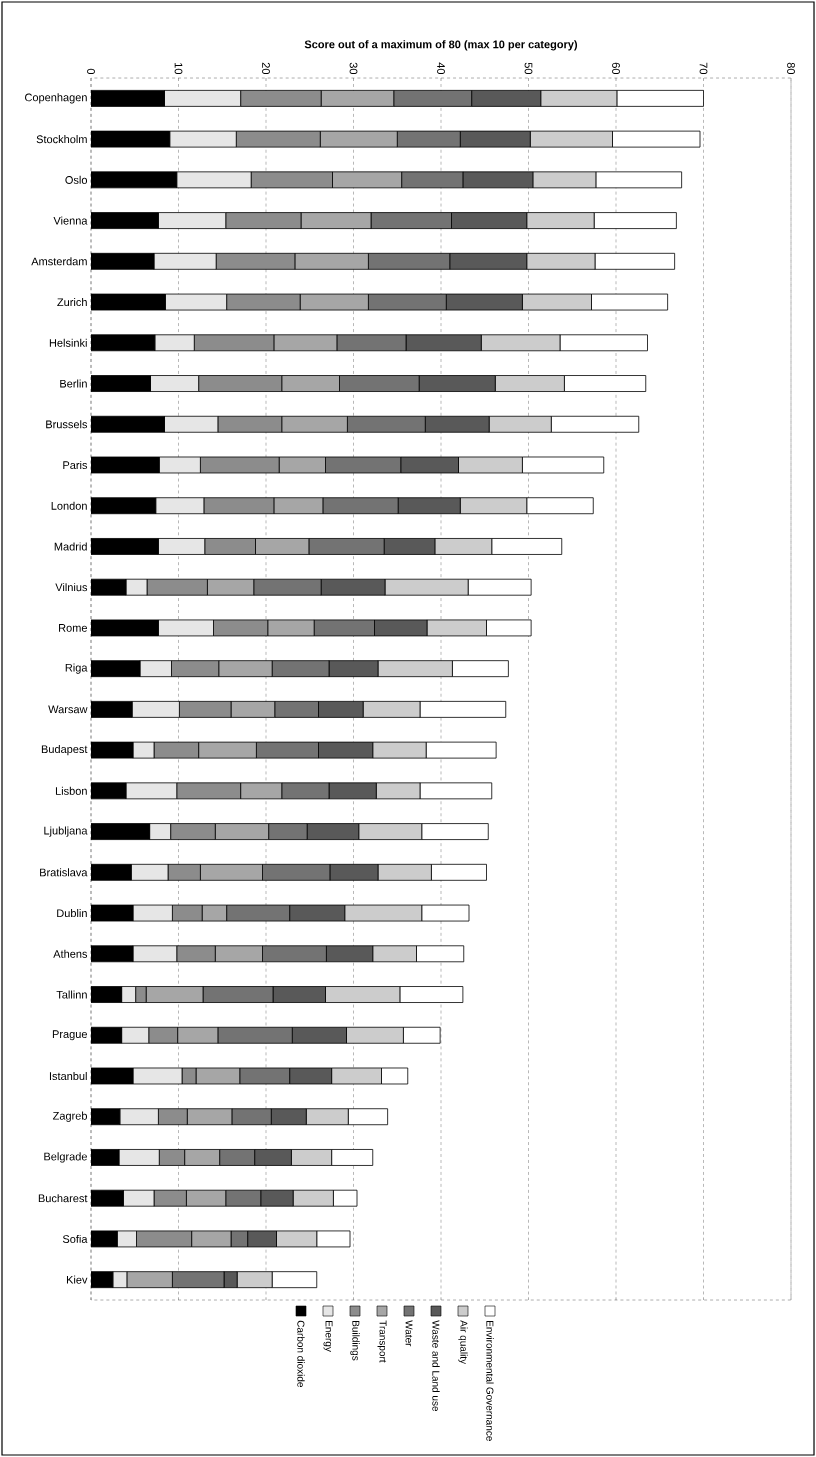  Describe the element at coordinates (73, 628) in the screenshot. I see `y-tick-label: Rome` at that location.